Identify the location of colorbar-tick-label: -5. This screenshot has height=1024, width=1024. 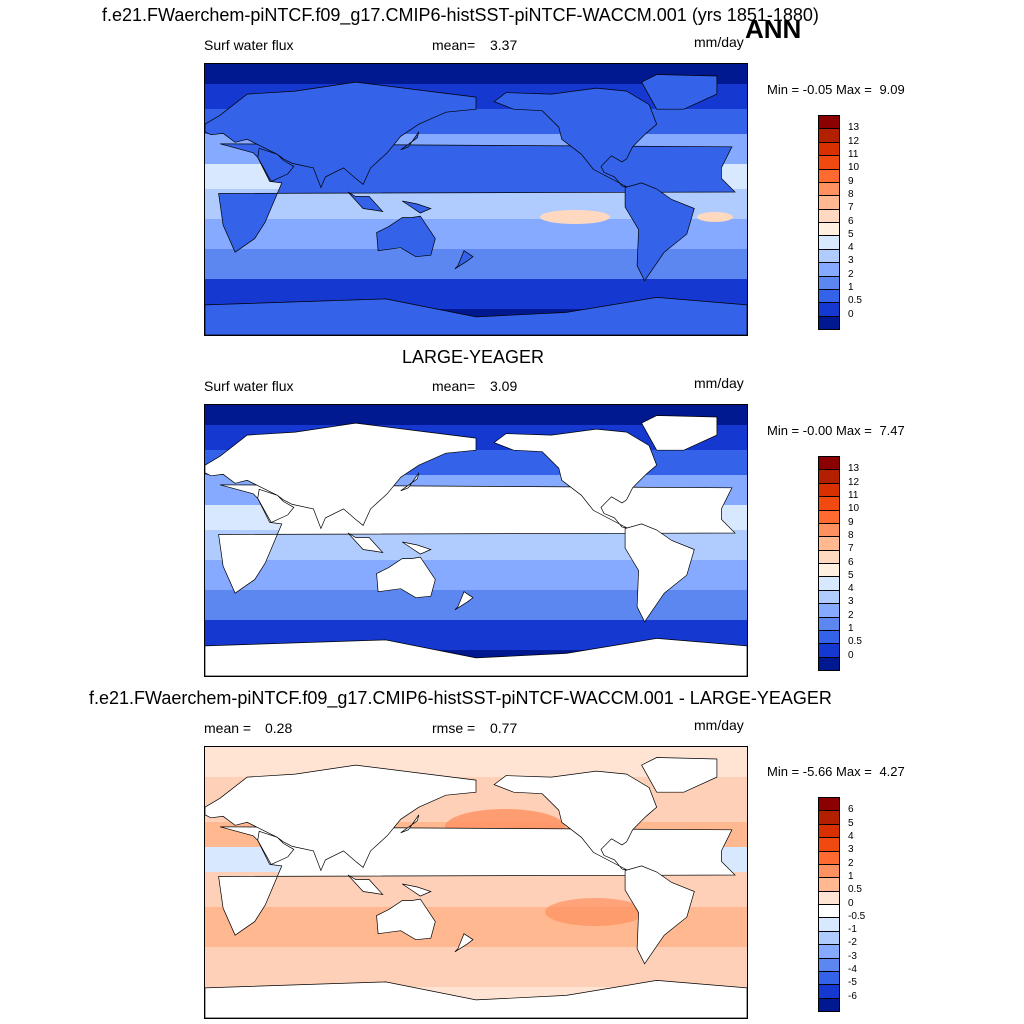
(852, 983).